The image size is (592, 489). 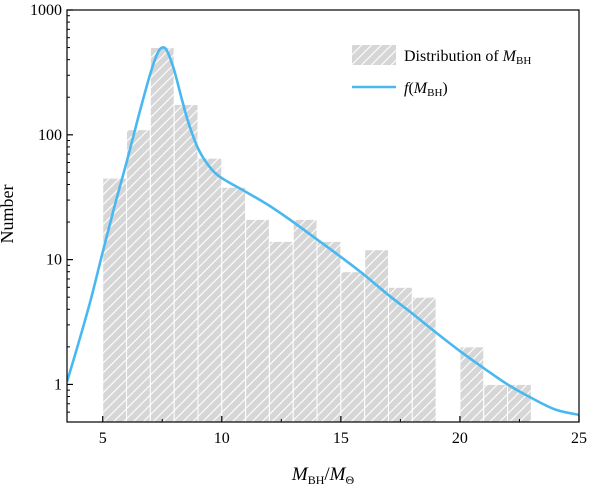 I want to click on legend: Distribution of MBH f(MBH), so click(x=441, y=72).